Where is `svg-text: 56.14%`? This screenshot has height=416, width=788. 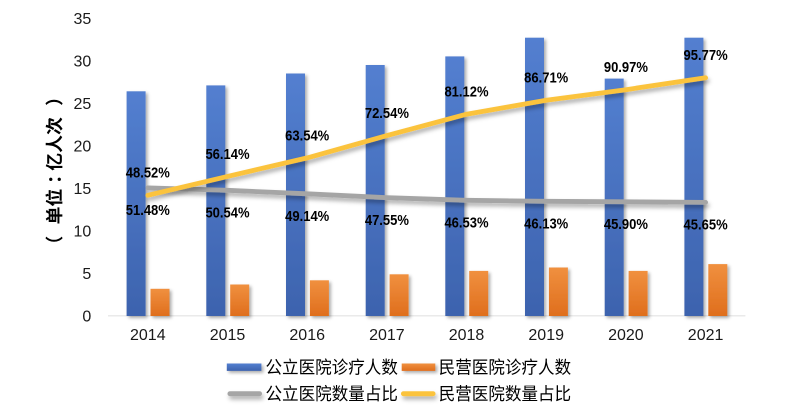
svg-text: 56.14% is located at coordinates (227, 154).